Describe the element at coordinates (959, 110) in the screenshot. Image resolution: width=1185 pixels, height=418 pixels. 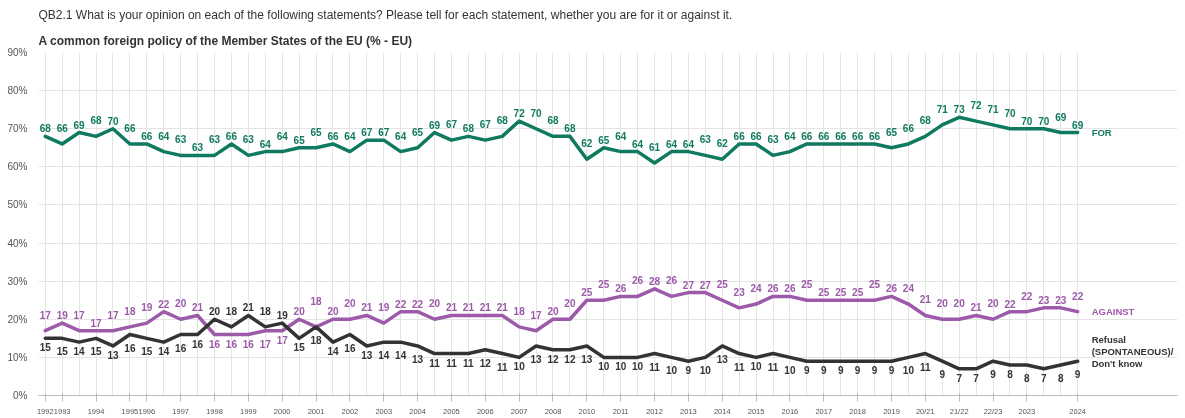
I see `data-label: 73` at that location.